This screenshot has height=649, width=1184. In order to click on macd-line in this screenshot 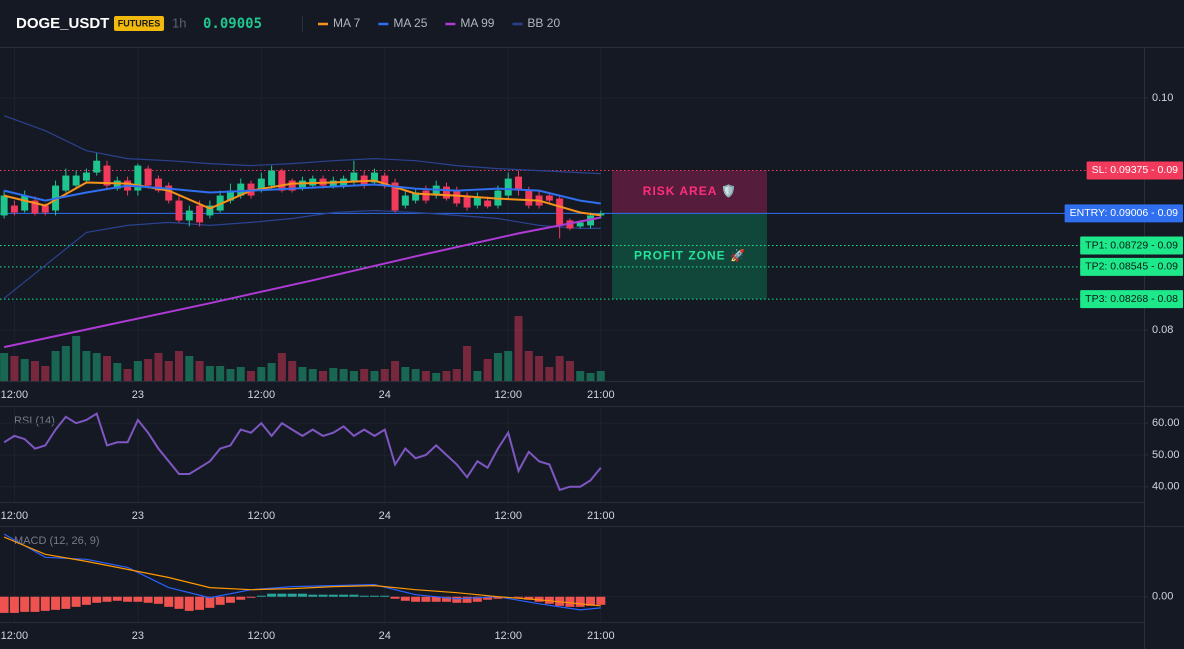, I will do `click(302, 572)`.